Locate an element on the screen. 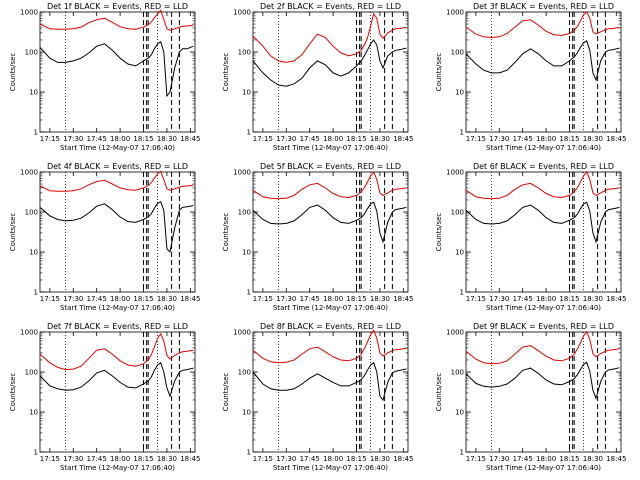  panel-title: Det 2f BLACK = Events, RED = LLD is located at coordinates (330, 6).